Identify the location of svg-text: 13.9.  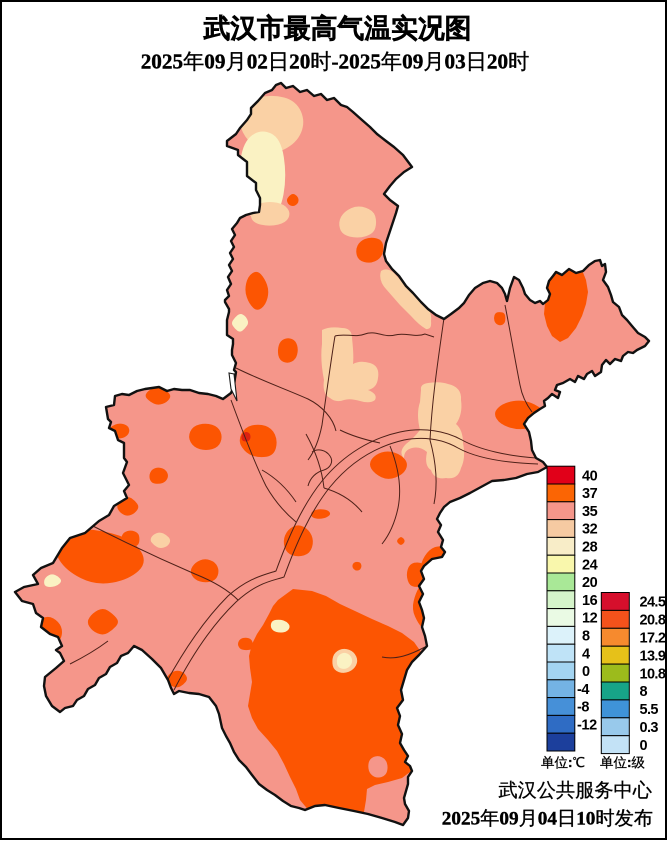
(653, 656).